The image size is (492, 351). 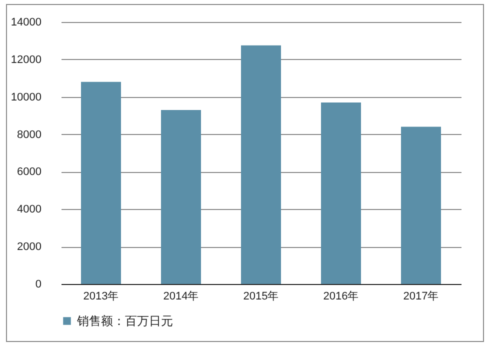 I want to click on x-tick-label: 2016年, so click(x=341, y=296).